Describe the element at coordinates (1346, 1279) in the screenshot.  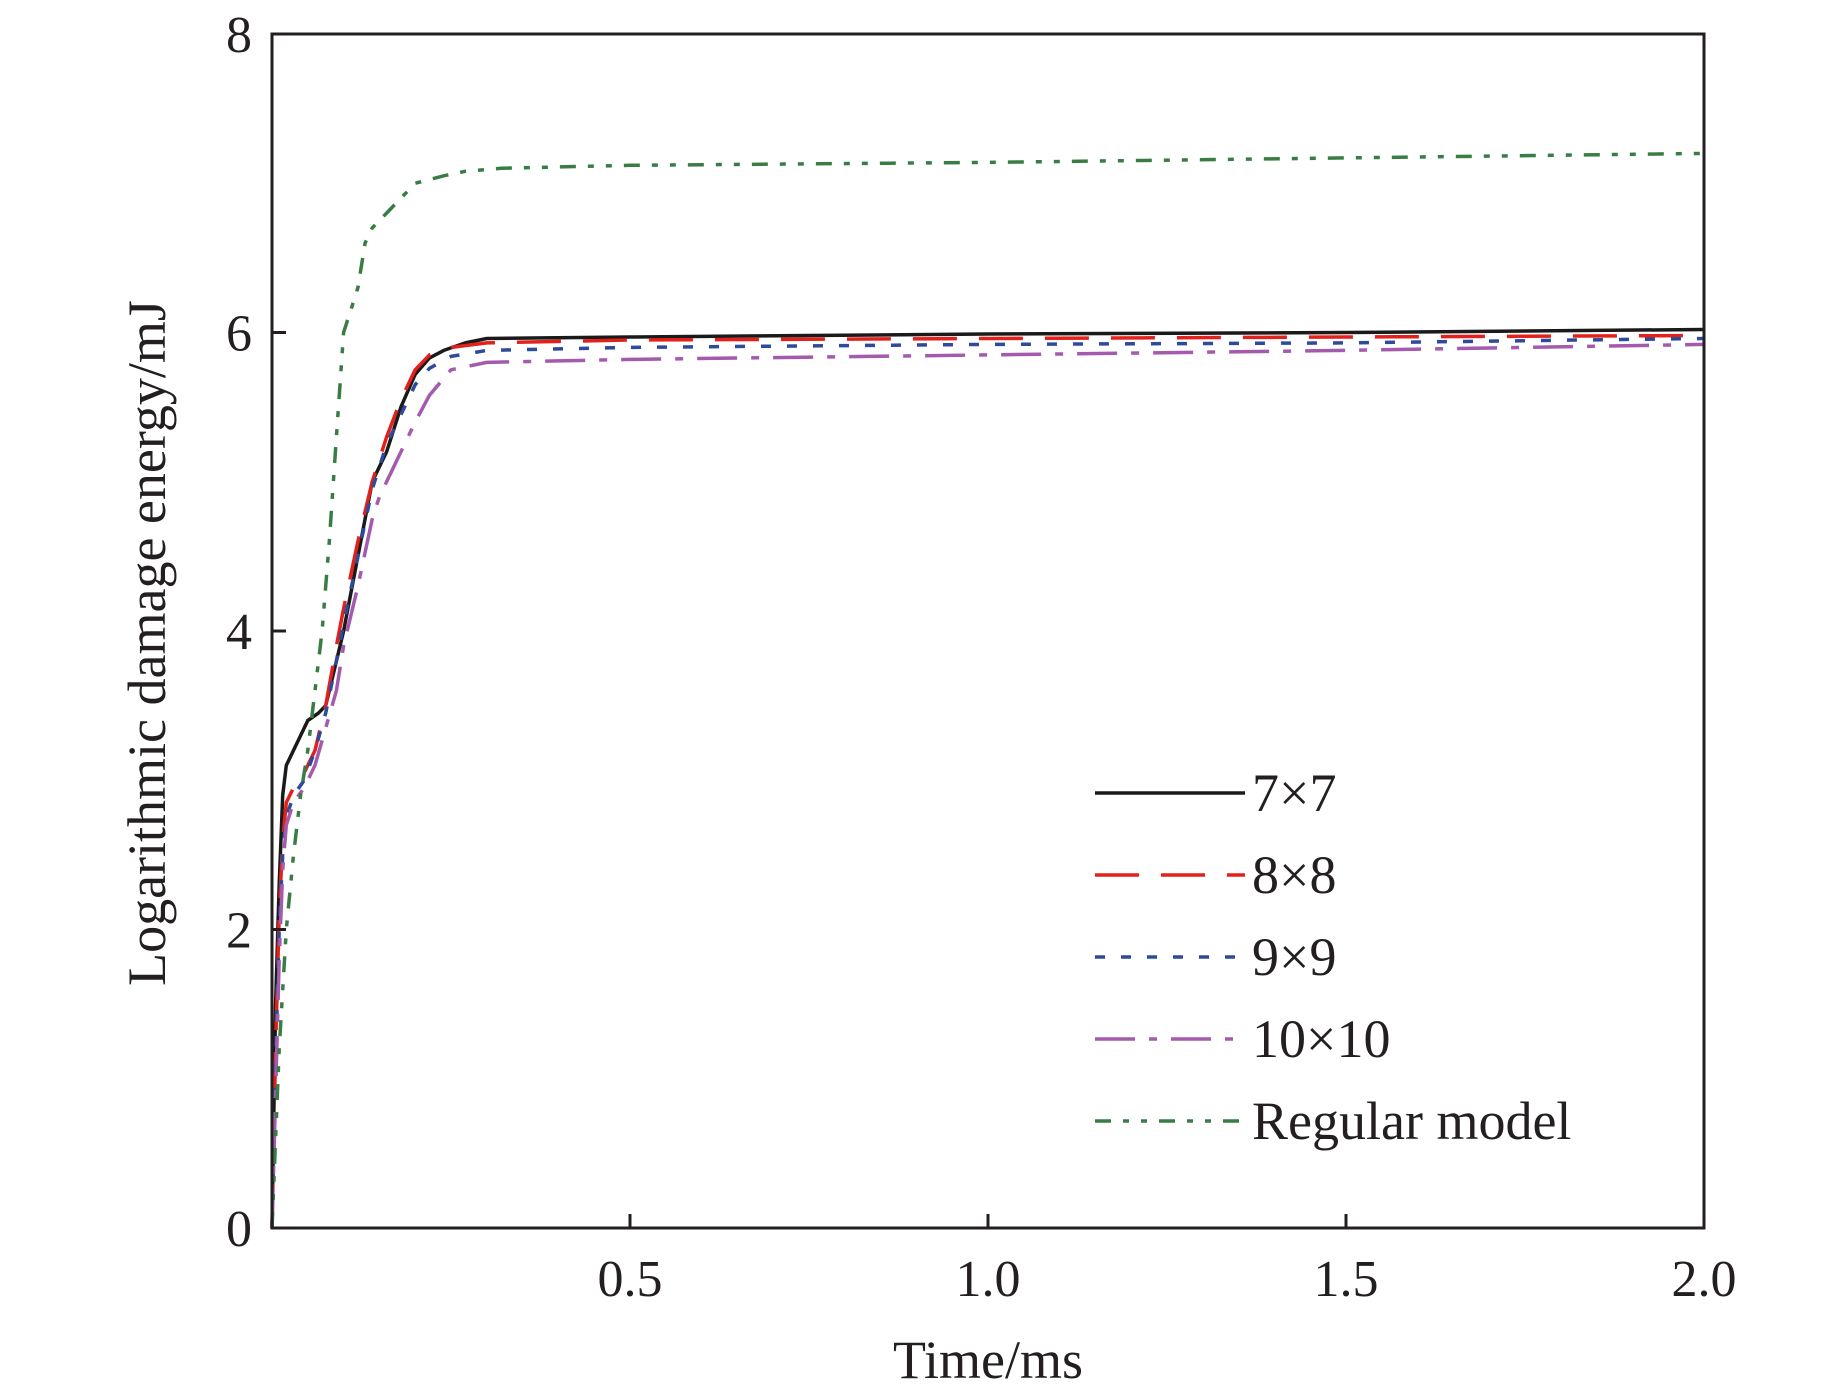
I see `x-tick-label: 1.5` at that location.